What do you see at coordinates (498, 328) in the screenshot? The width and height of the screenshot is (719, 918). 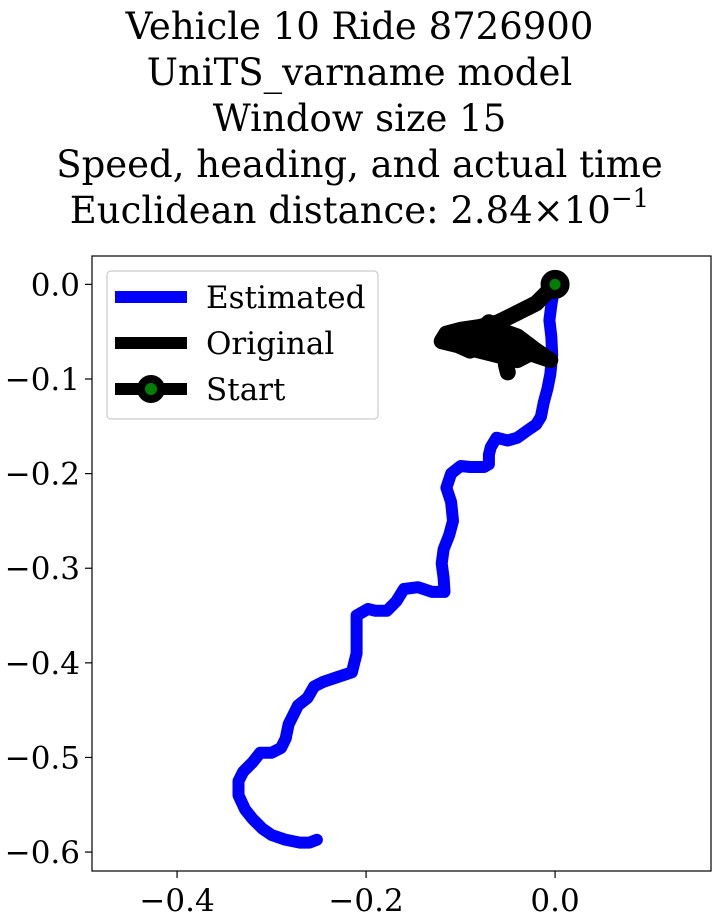 I see `series-line-original` at bounding box center [498, 328].